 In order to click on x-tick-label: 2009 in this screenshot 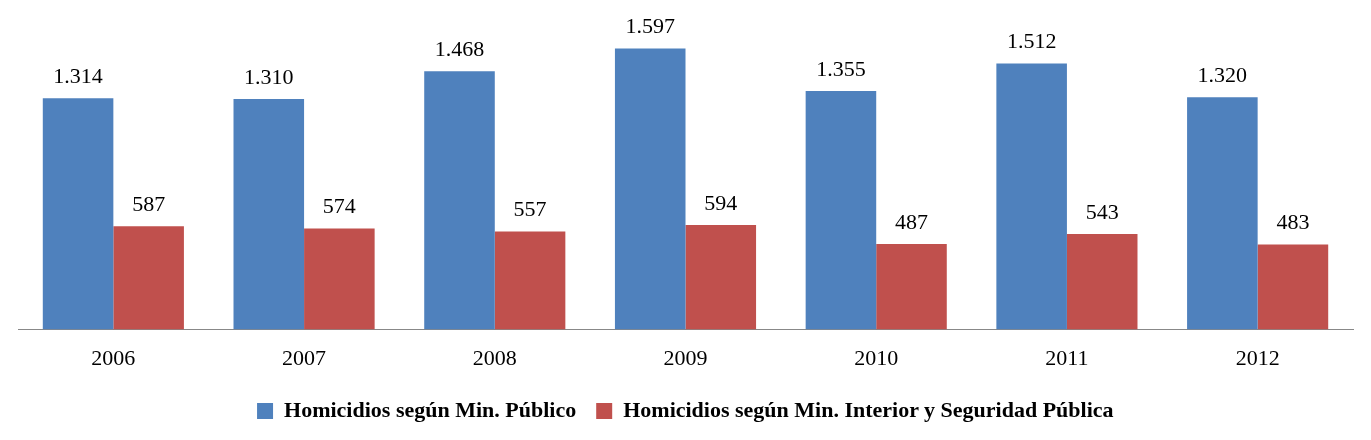, I will do `click(685, 357)`.